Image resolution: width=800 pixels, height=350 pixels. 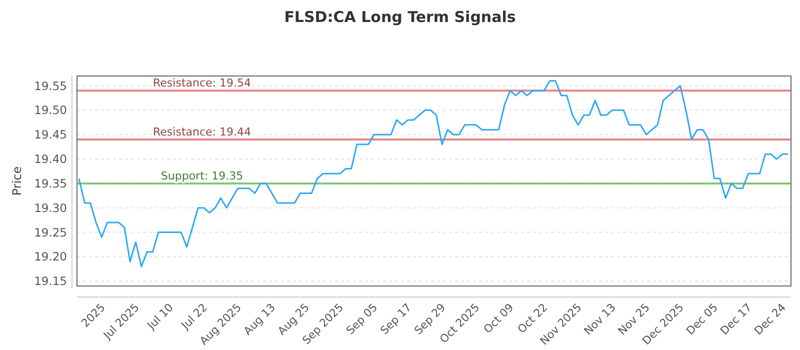 I want to click on y-tick-label: 19.35, so click(x=50, y=183).